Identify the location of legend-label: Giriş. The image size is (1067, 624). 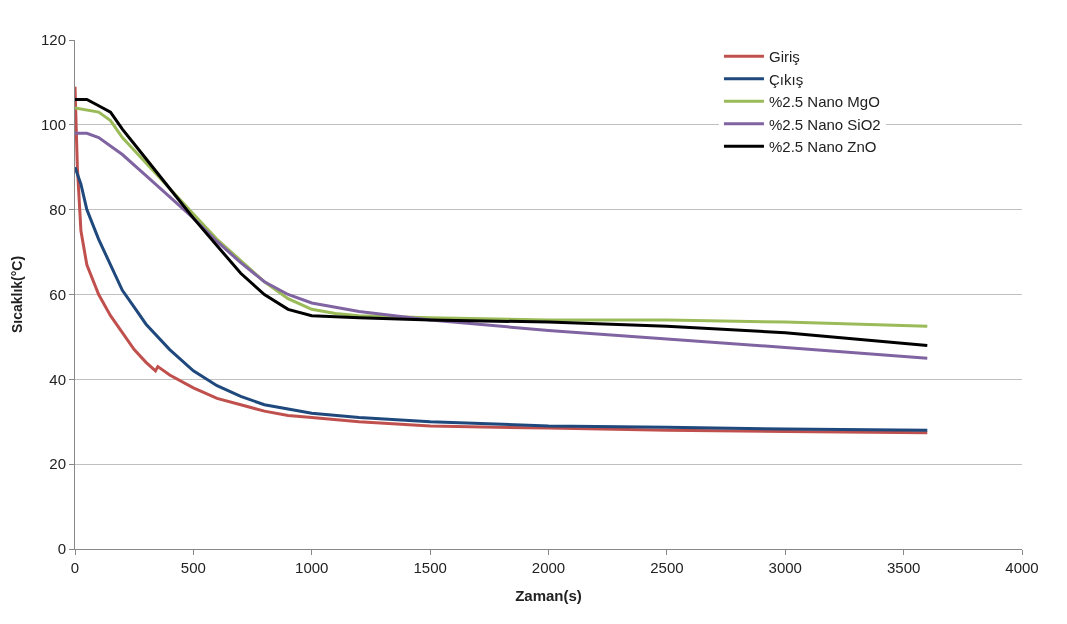
(784, 57).